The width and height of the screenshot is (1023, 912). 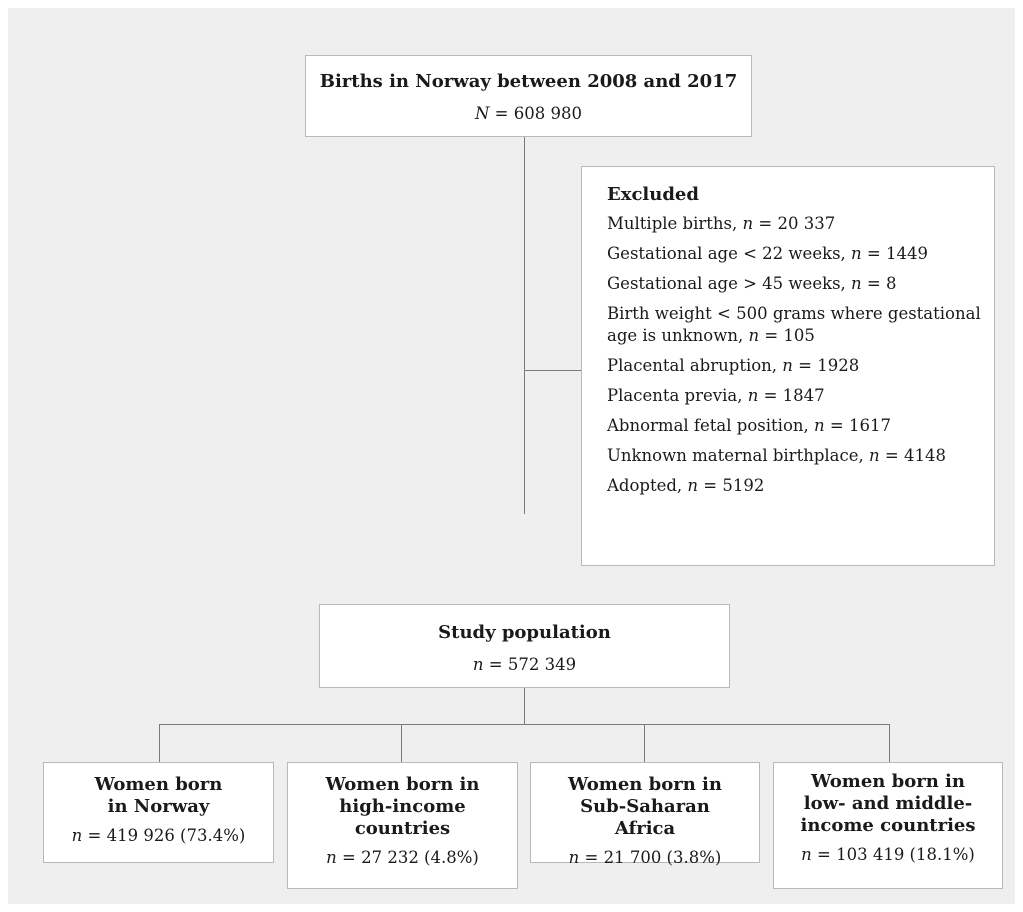 I want to click on excluded-item: Gestational age < 22 weeks, n = 1449, so click(x=794, y=254).